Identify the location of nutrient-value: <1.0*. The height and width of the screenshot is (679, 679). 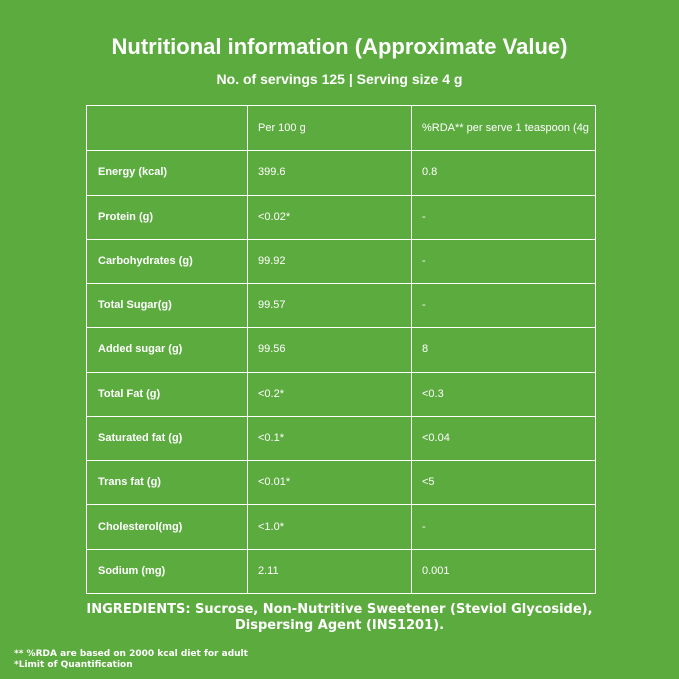
(271, 526).